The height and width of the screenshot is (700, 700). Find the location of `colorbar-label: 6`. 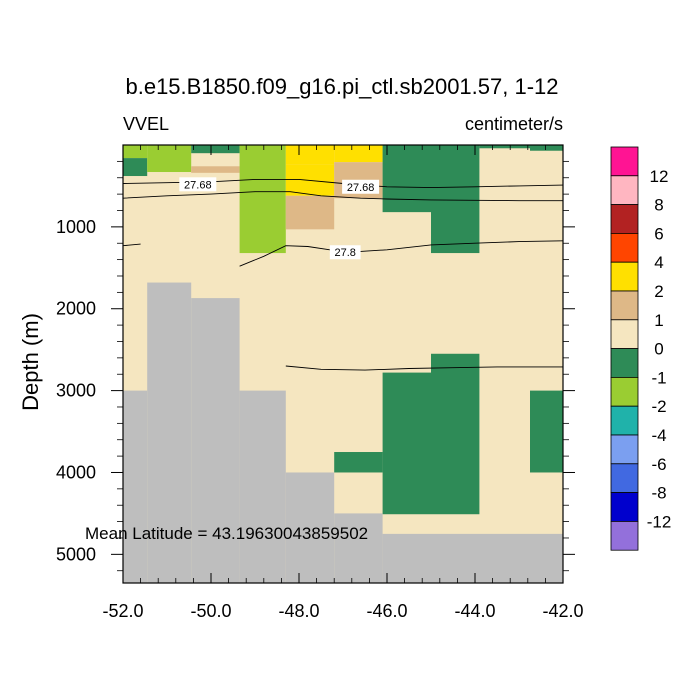

colorbar-label: 6 is located at coordinates (658, 233).